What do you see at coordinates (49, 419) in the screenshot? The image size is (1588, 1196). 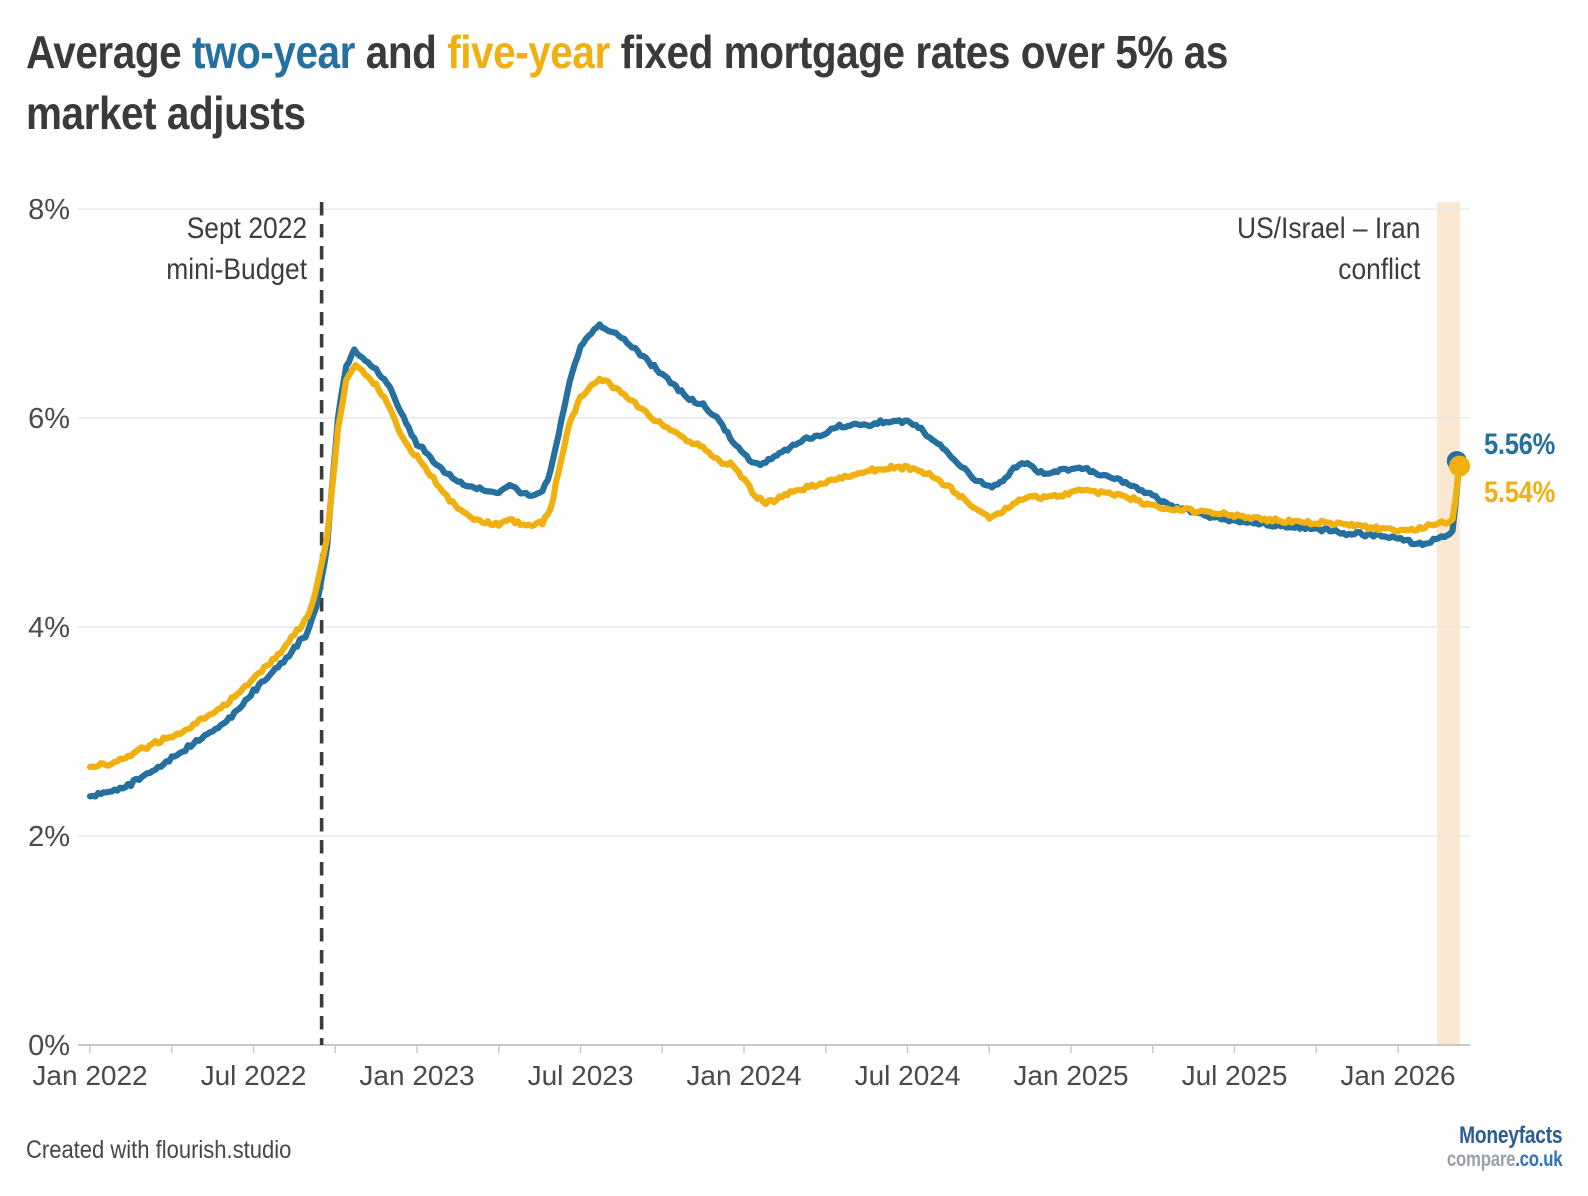 I see `y-axis-label: 6%` at bounding box center [49, 419].